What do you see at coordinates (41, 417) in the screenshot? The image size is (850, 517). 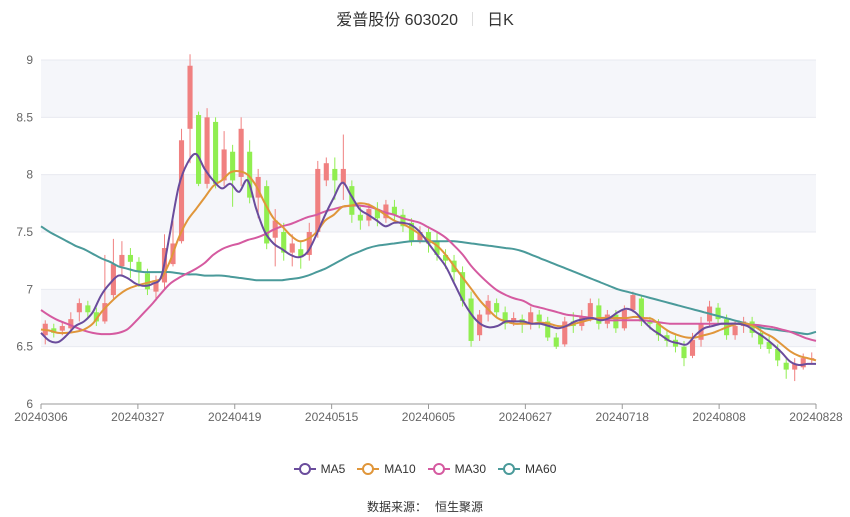 I see `x-tick-label: 20240306` at bounding box center [41, 417].